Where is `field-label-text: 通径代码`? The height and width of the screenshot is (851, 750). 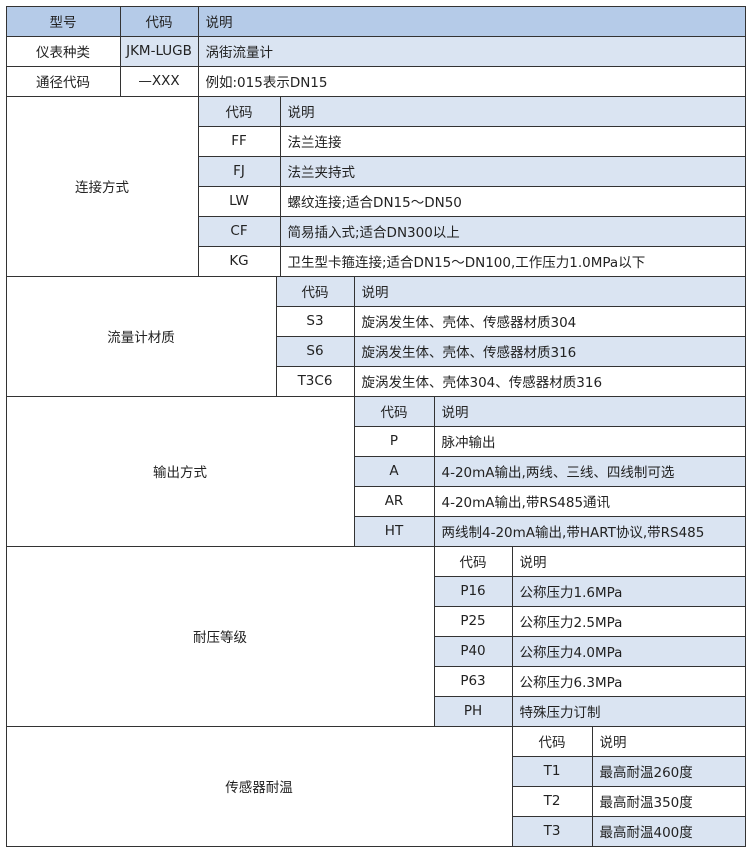 field-label-text: 通径代码 is located at coordinates (63, 83).